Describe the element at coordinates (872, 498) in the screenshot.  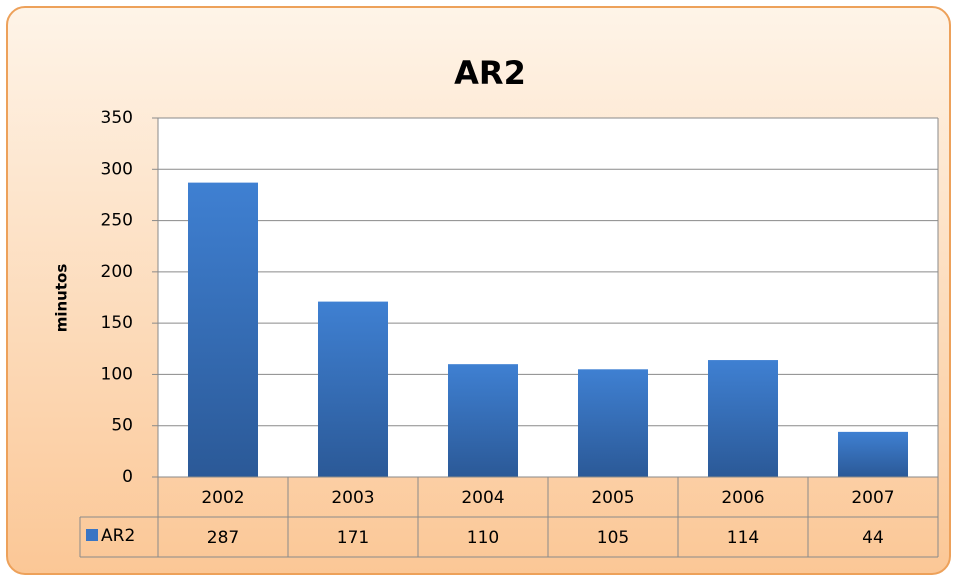
I see `x-tick-label: 2007` at that location.